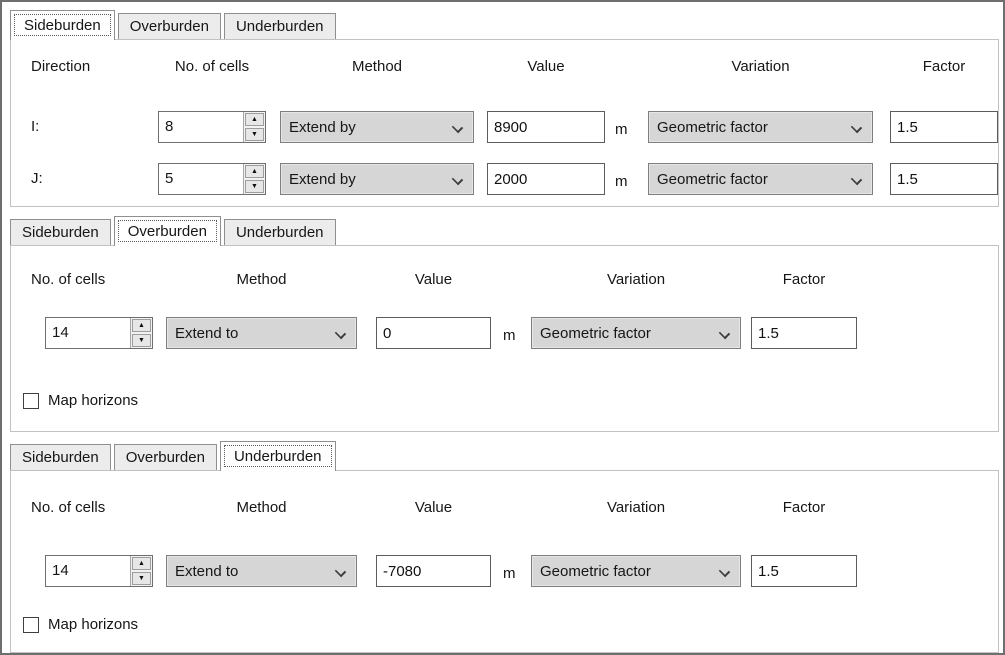 This screenshot has height=655, width=1005. I want to click on cells-i-spin-buttons: ▲ ▼, so click(254, 127).